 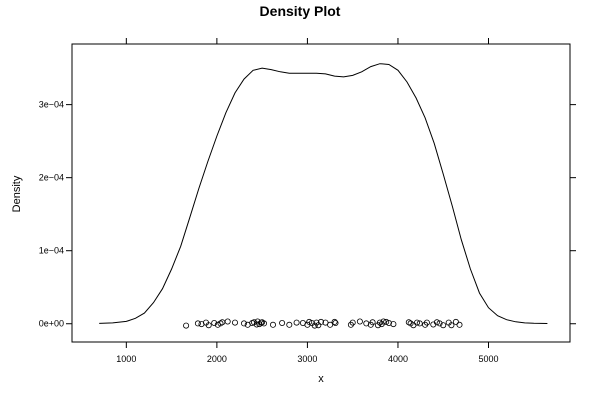 What do you see at coordinates (17, 193) in the screenshot?
I see `y-axis-label: Density` at bounding box center [17, 193].